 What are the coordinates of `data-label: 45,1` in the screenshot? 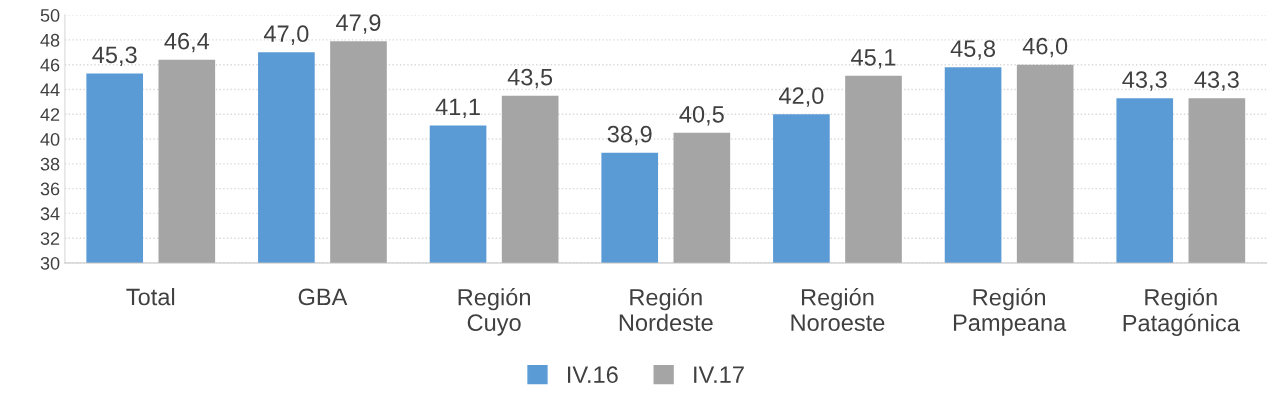 It's located at (873, 59).